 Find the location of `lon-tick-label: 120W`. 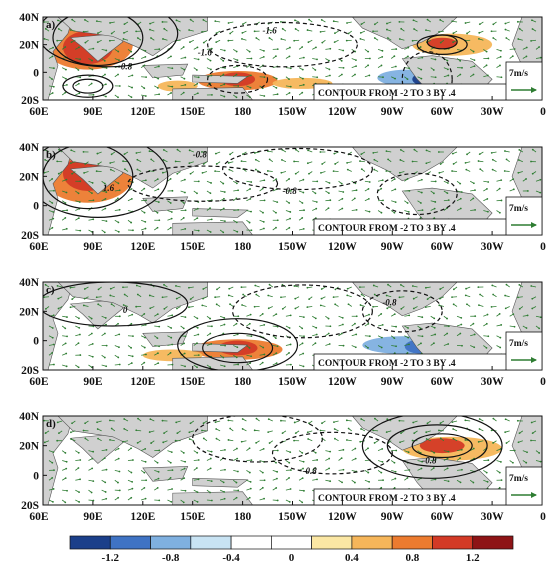

lon-tick-label: 120W is located at coordinates (342, 112).